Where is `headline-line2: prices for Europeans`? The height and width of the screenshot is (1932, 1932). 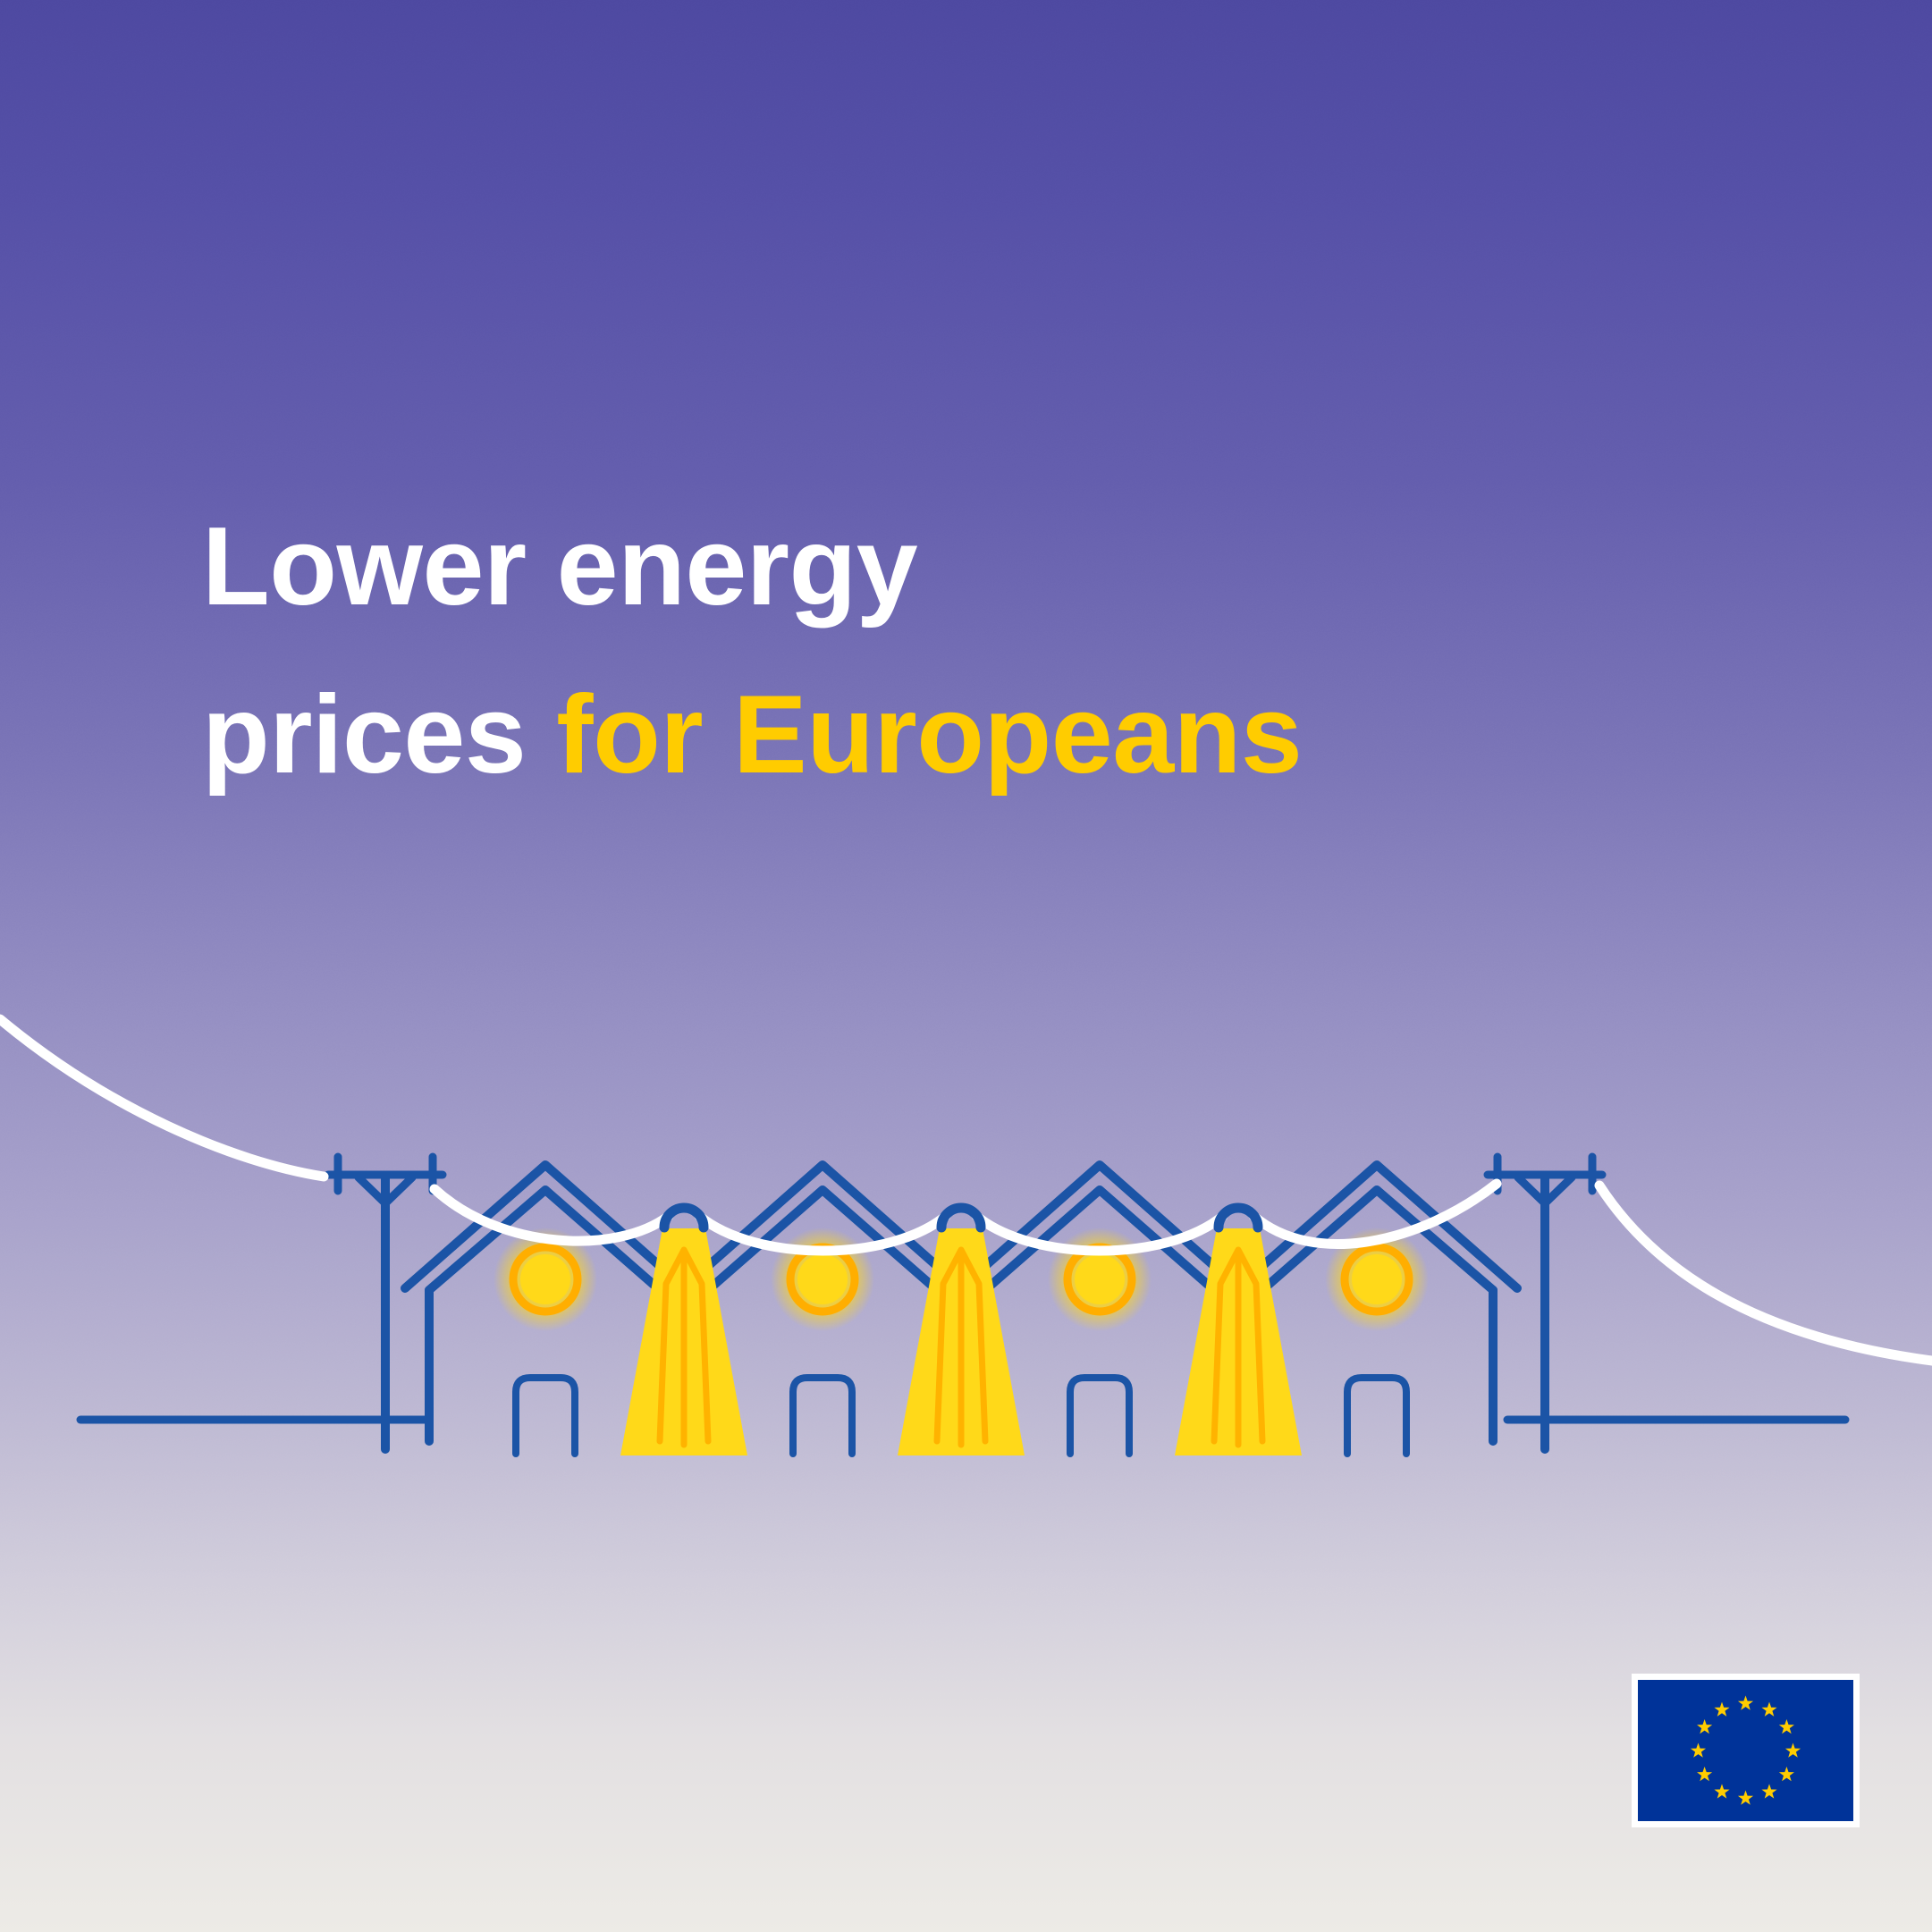
headline-line2: prices for Europeans is located at coordinates (752, 735).